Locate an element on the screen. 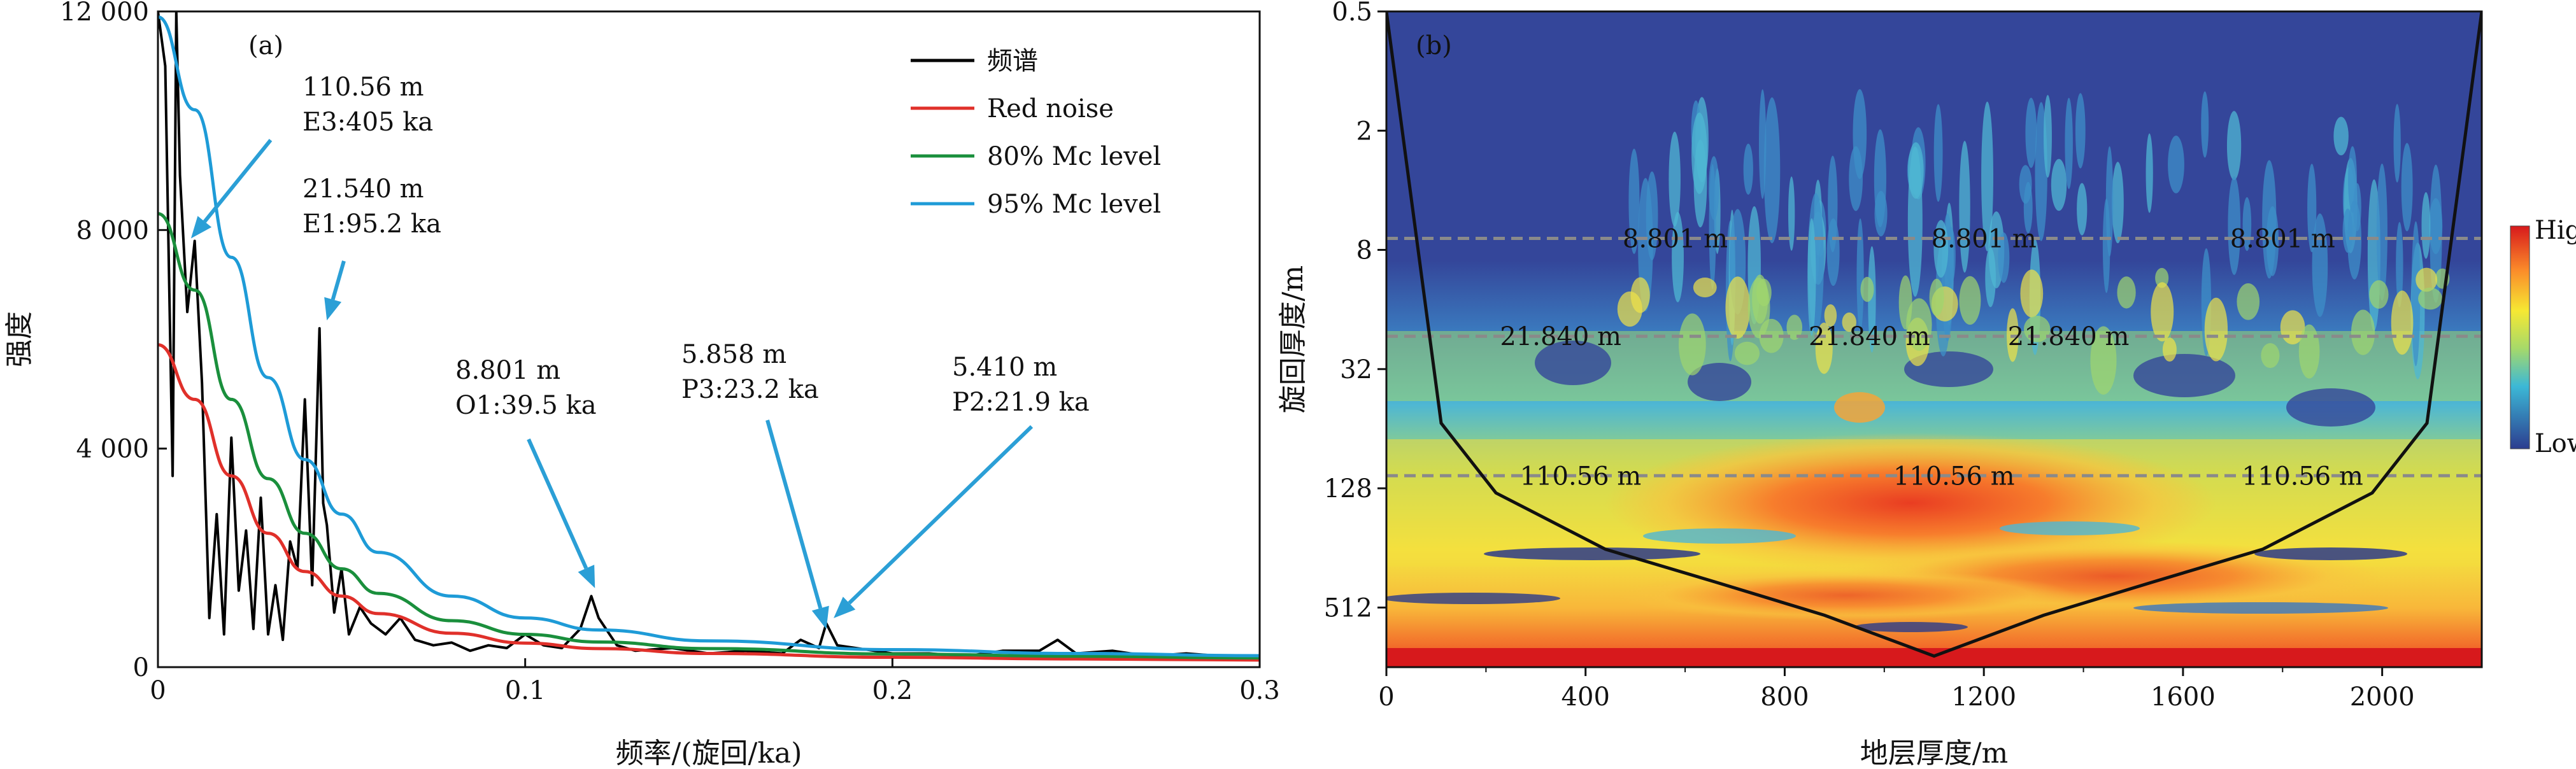  x-tick-label-a: 0.3 is located at coordinates (1259, 690).